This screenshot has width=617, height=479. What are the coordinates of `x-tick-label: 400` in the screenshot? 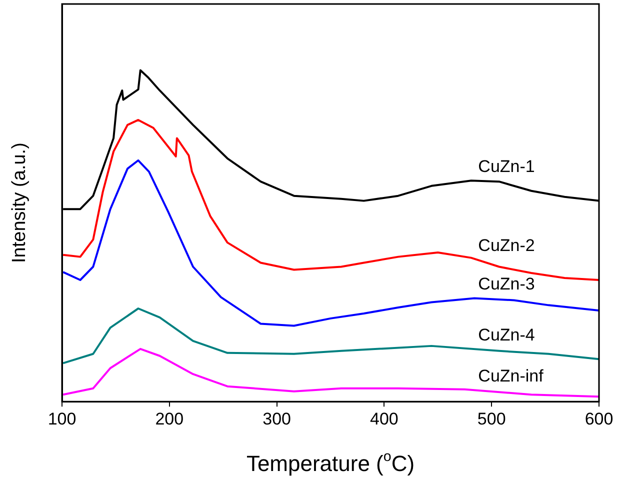 It's located at (384, 418).